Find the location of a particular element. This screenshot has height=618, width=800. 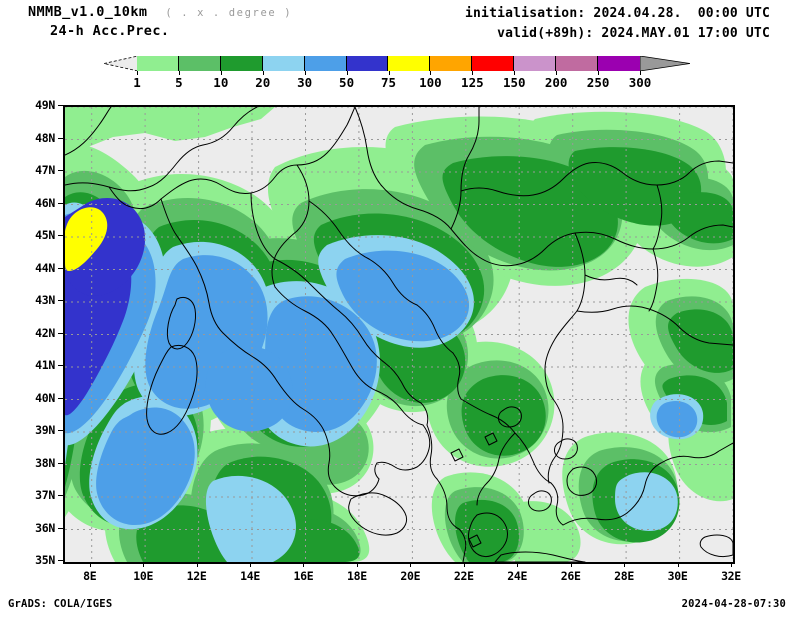

model-name: NMMB_v1.0_10km is located at coordinates (88, 12).